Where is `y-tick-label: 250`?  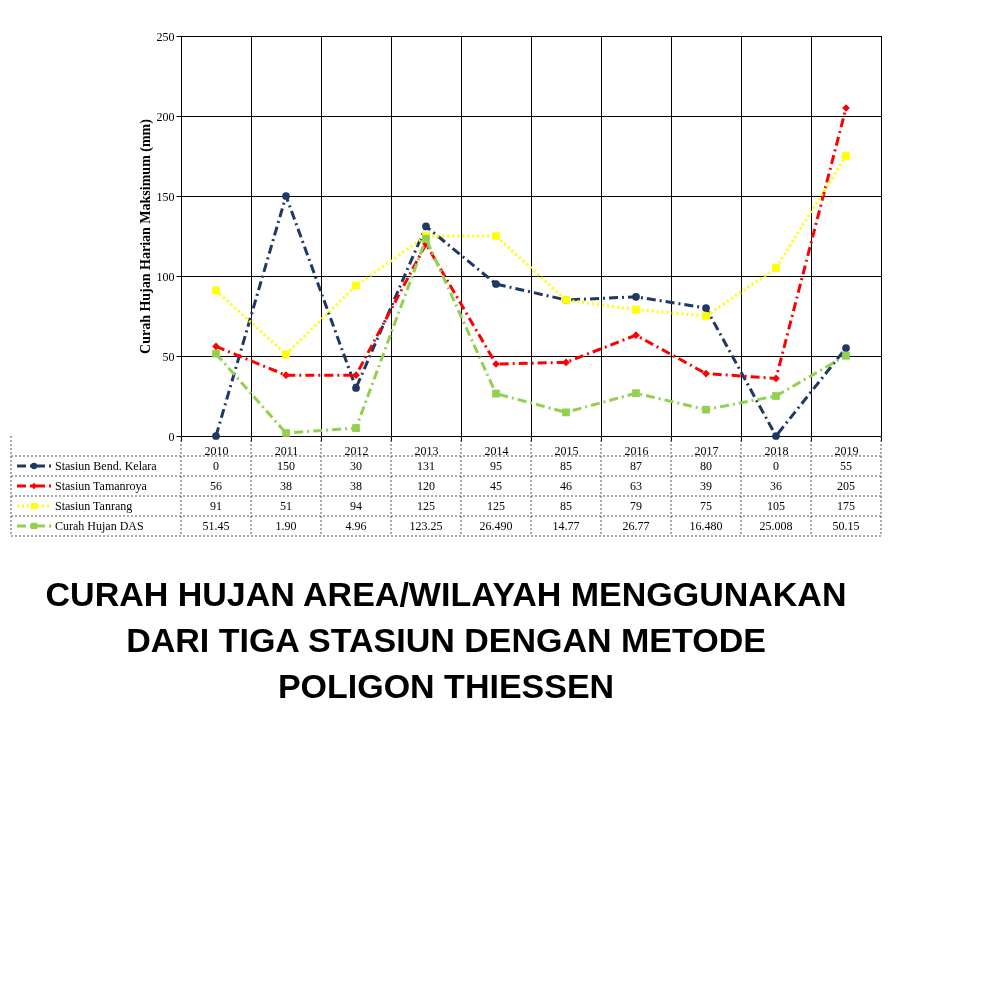
y-tick-label: 250 is located at coordinates (165, 36).